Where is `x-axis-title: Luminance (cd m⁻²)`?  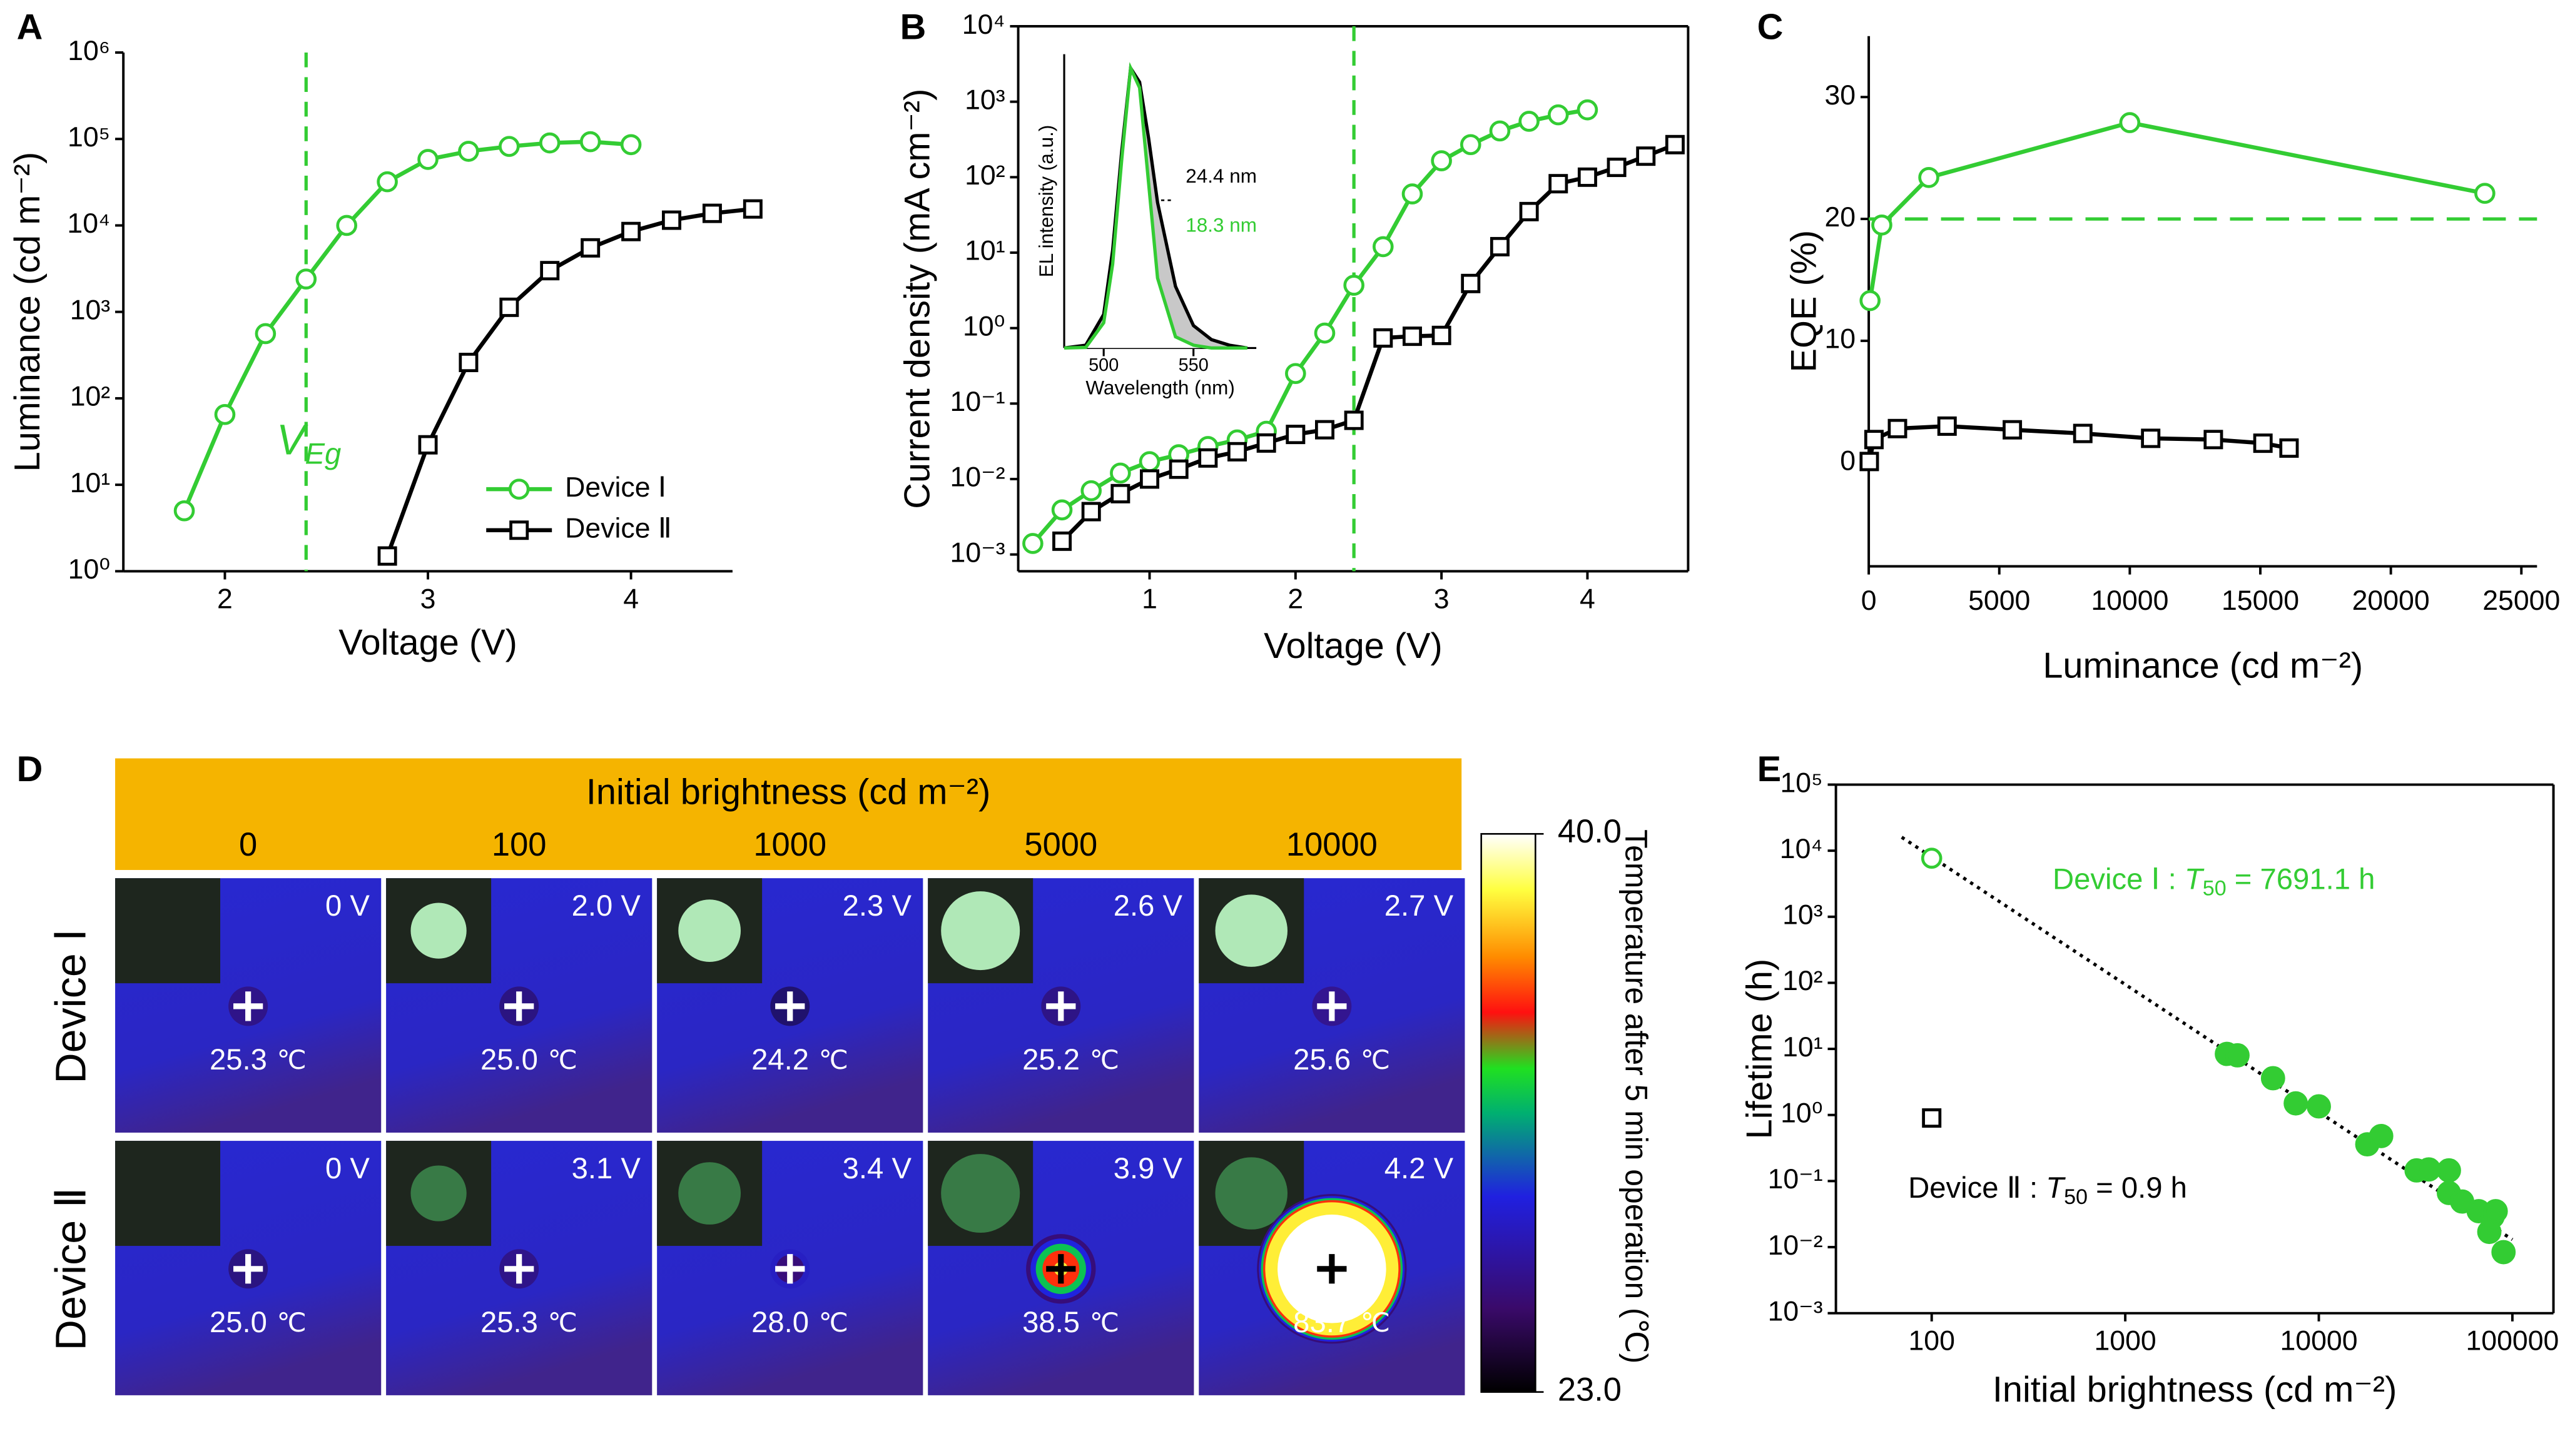
x-axis-title: Luminance (cd m⁻²) is located at coordinates (2203, 665).